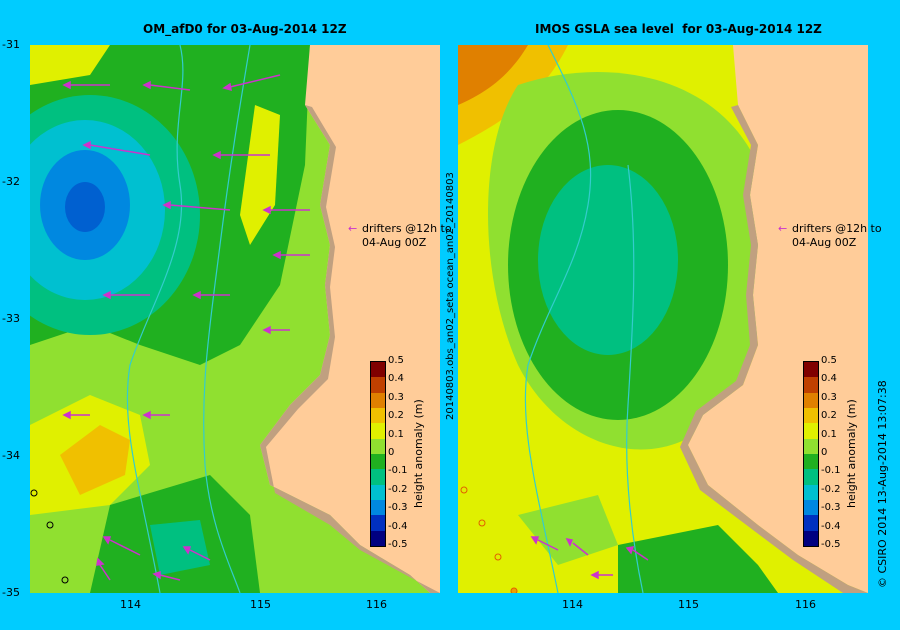 Image resolution: width=900 pixels, height=630 pixels. Describe the element at coordinates (418, 453) in the screenshot. I see `left-colorbar-label: height anomaly (m)` at that location.